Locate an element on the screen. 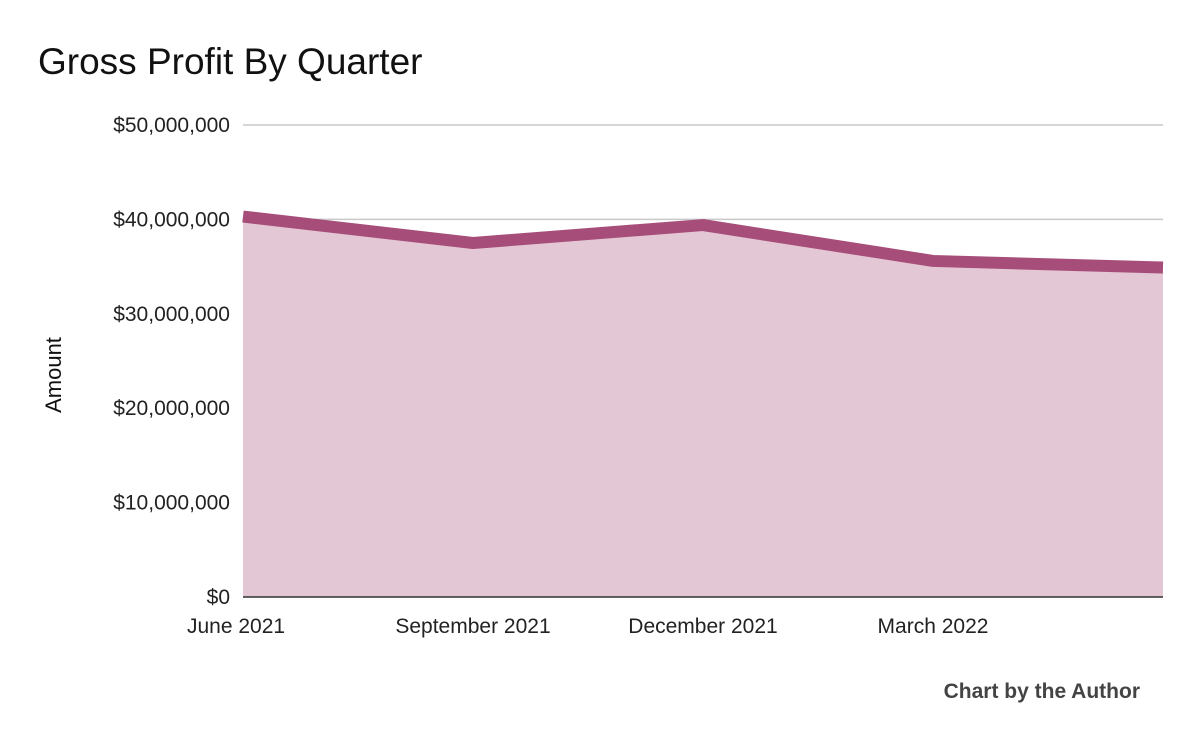 The height and width of the screenshot is (742, 1200). x-tick-label: March 2022 is located at coordinates (933, 626).